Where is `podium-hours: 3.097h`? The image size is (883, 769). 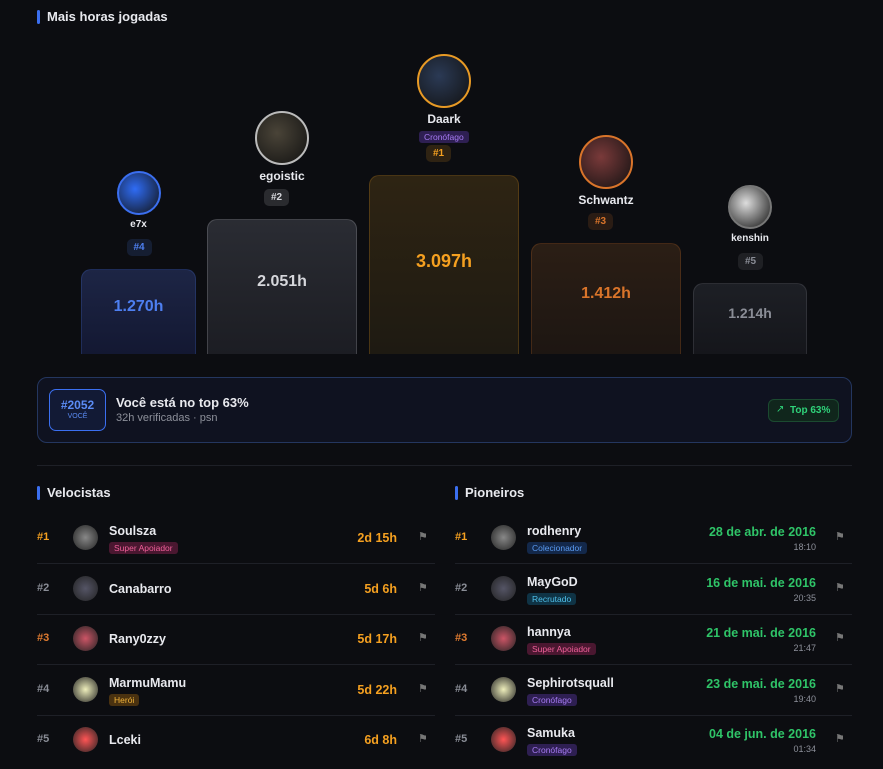
podium-hours: 3.097h is located at coordinates (444, 260).